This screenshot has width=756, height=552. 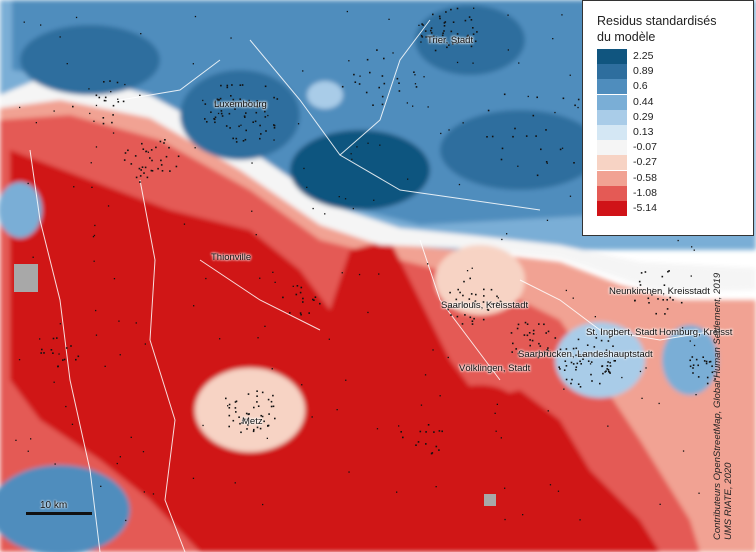 What do you see at coordinates (643, 132) in the screenshot?
I see `legend-value: 0.13` at bounding box center [643, 132].